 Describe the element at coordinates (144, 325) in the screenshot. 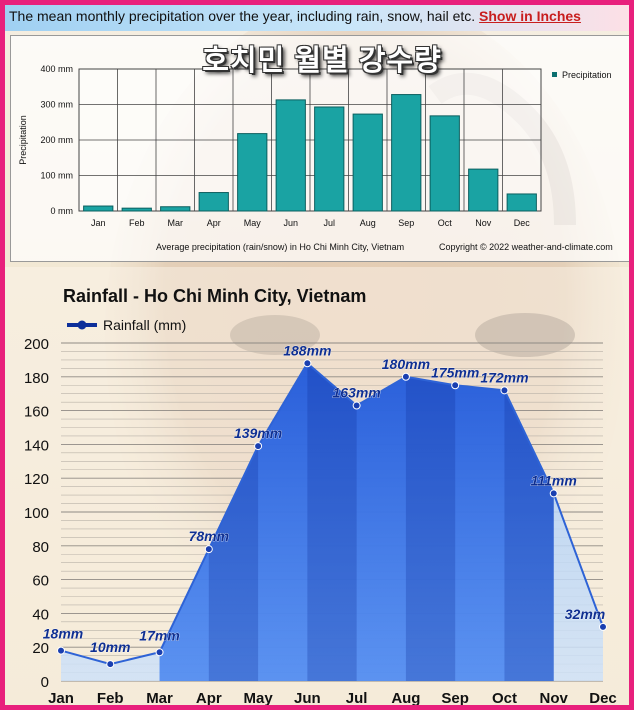

I see `legend-label: Rainfall (mm)` at that location.